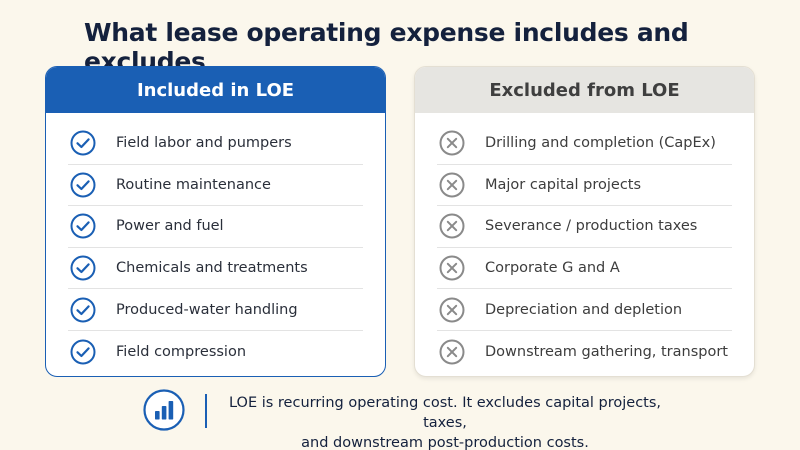 The height and width of the screenshot is (450, 800). I want to click on included-item: Field labor and pumpers, so click(215, 144).